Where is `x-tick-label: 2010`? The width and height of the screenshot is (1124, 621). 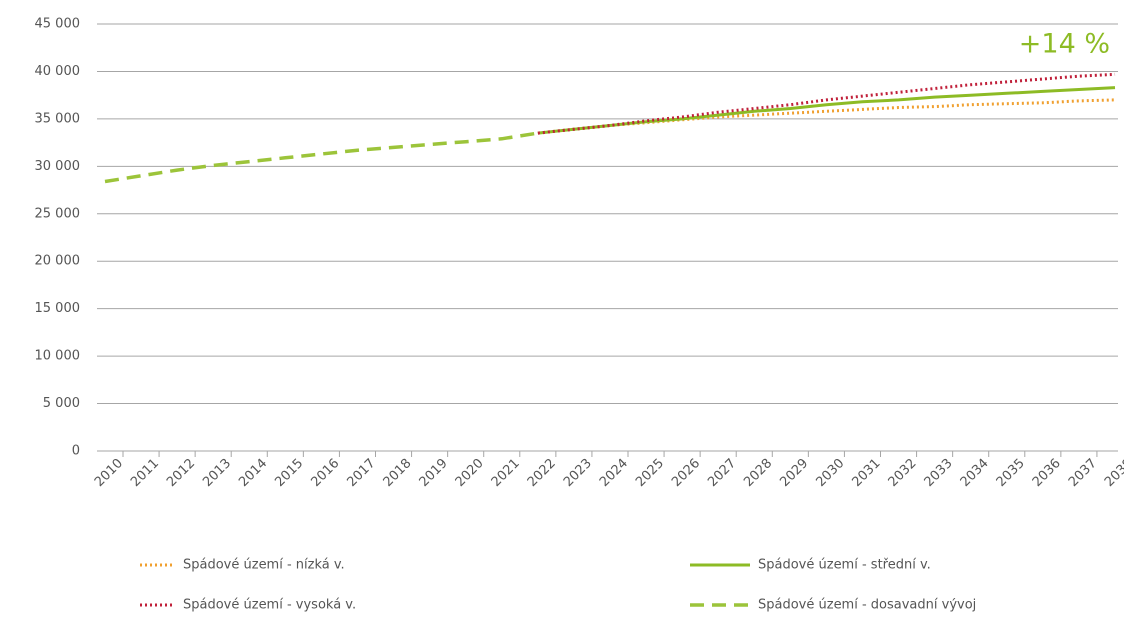 x-tick-label: 2010 is located at coordinates (109, 473).